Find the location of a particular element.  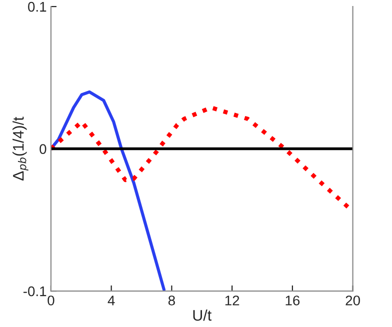

x-tick-label: 12 is located at coordinates (232, 301).